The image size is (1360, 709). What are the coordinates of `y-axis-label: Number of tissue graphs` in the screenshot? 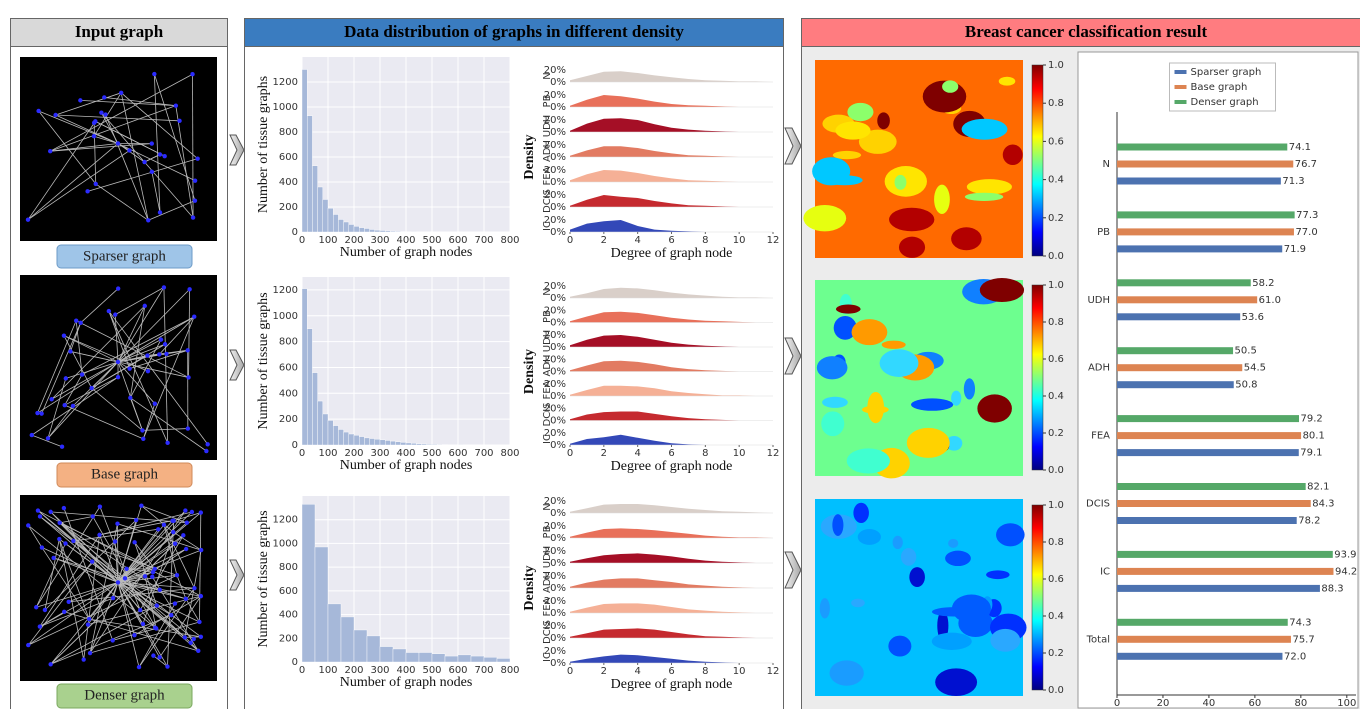 It's located at (263, 578).